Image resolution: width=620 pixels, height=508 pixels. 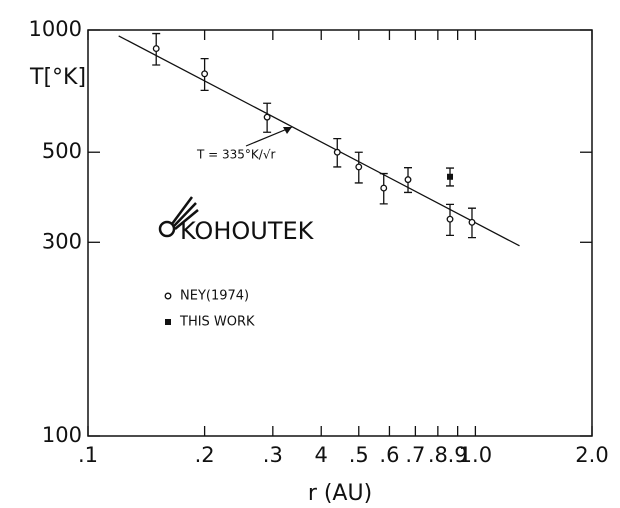 What do you see at coordinates (321, 455) in the screenshot?
I see `x-tick-label: 4` at bounding box center [321, 455].